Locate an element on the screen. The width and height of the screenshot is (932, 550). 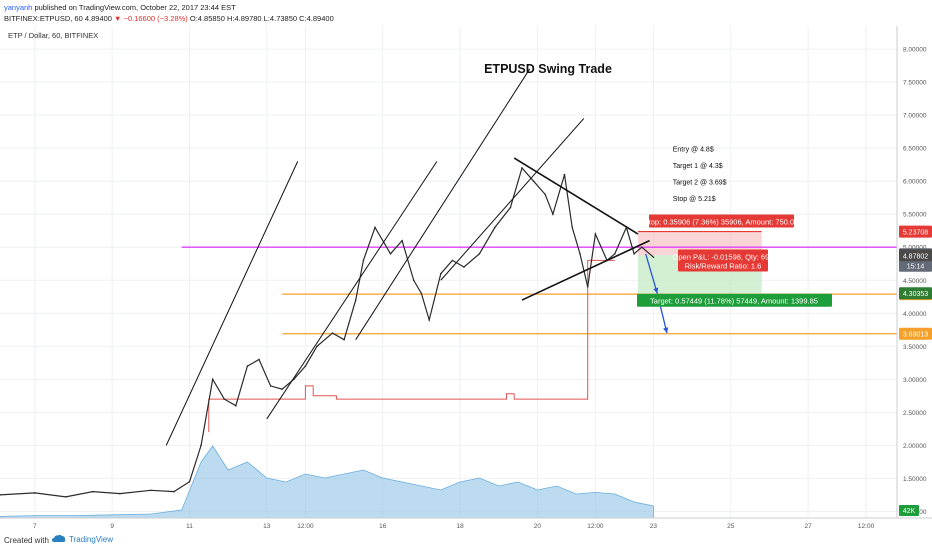
projection-arrows is located at coordinates (657, 293).